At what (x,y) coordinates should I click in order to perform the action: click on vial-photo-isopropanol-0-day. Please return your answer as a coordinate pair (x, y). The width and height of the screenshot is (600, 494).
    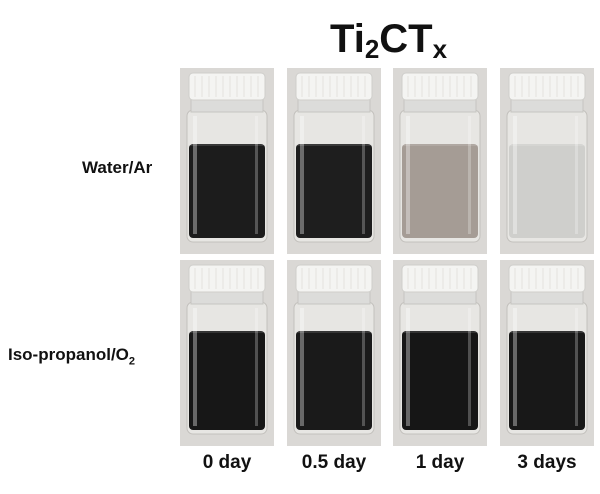
    Looking at the image, I should click on (227, 353).